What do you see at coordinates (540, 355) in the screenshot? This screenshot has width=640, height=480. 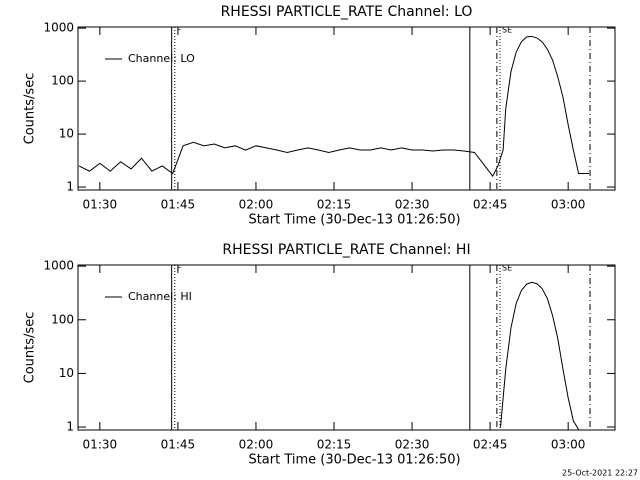 I see `data-line` at bounding box center [540, 355].